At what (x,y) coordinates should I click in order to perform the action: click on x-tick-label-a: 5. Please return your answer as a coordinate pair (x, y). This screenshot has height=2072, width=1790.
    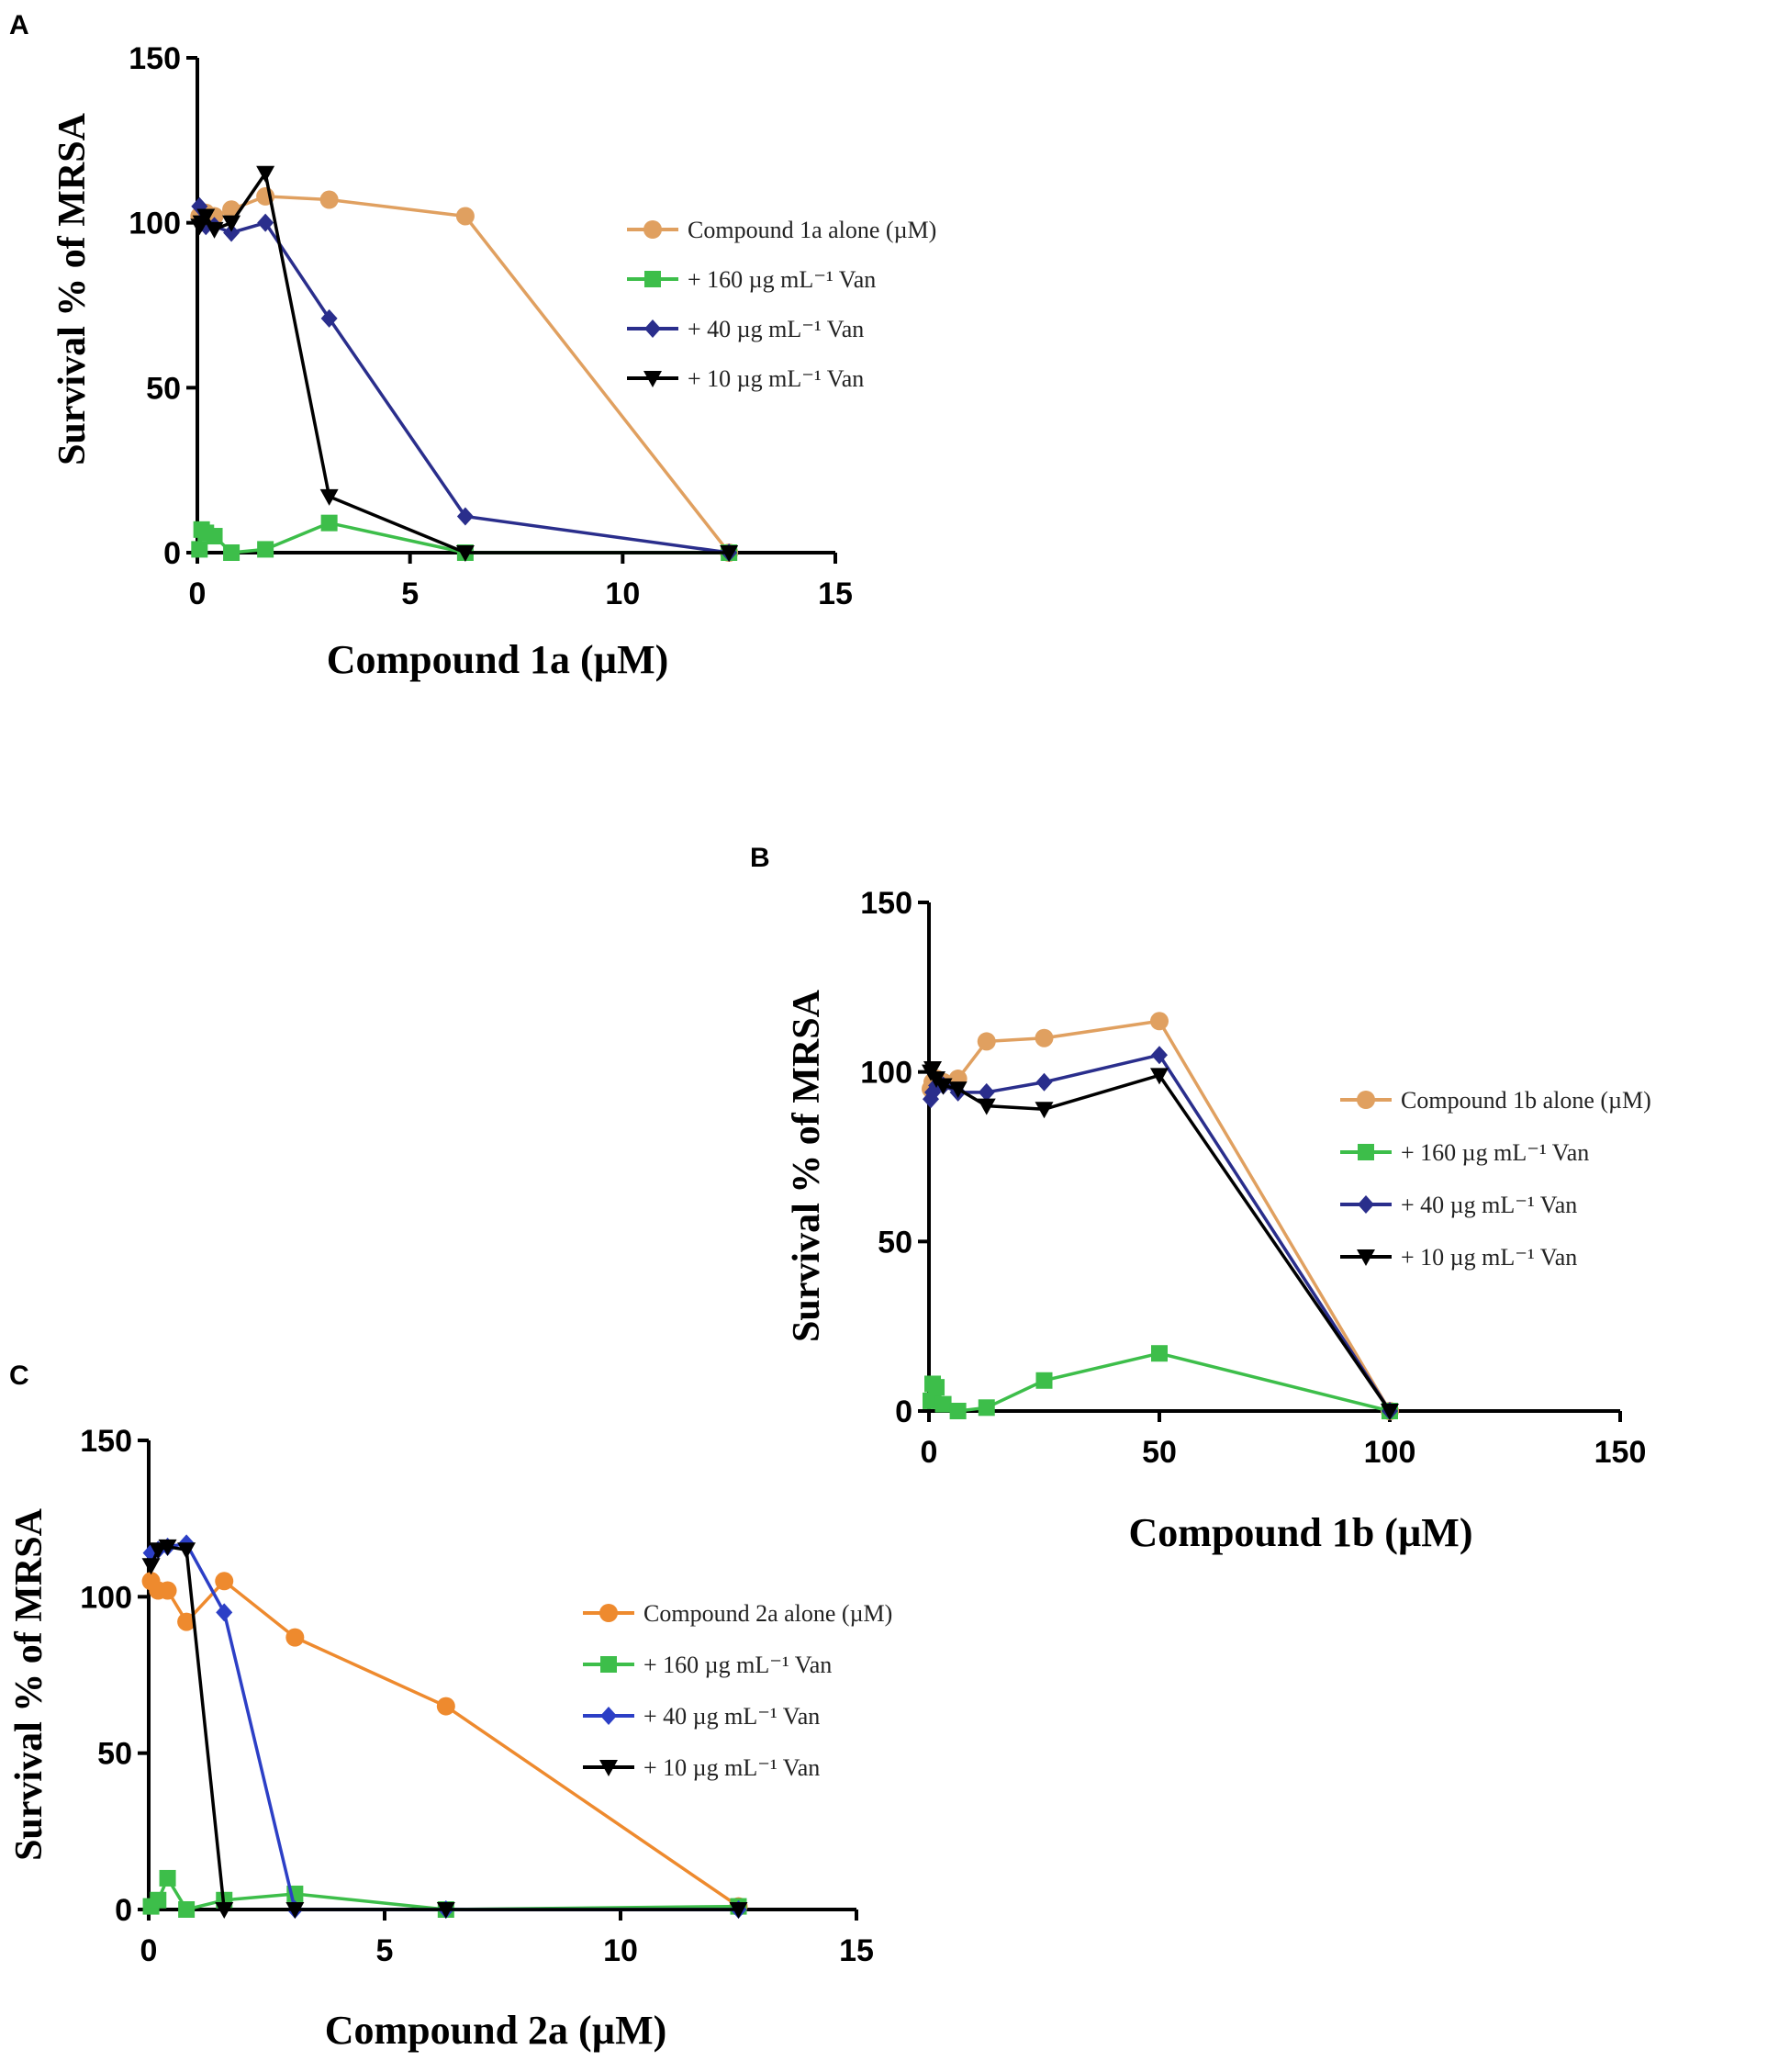
    Looking at the image, I should click on (410, 594).